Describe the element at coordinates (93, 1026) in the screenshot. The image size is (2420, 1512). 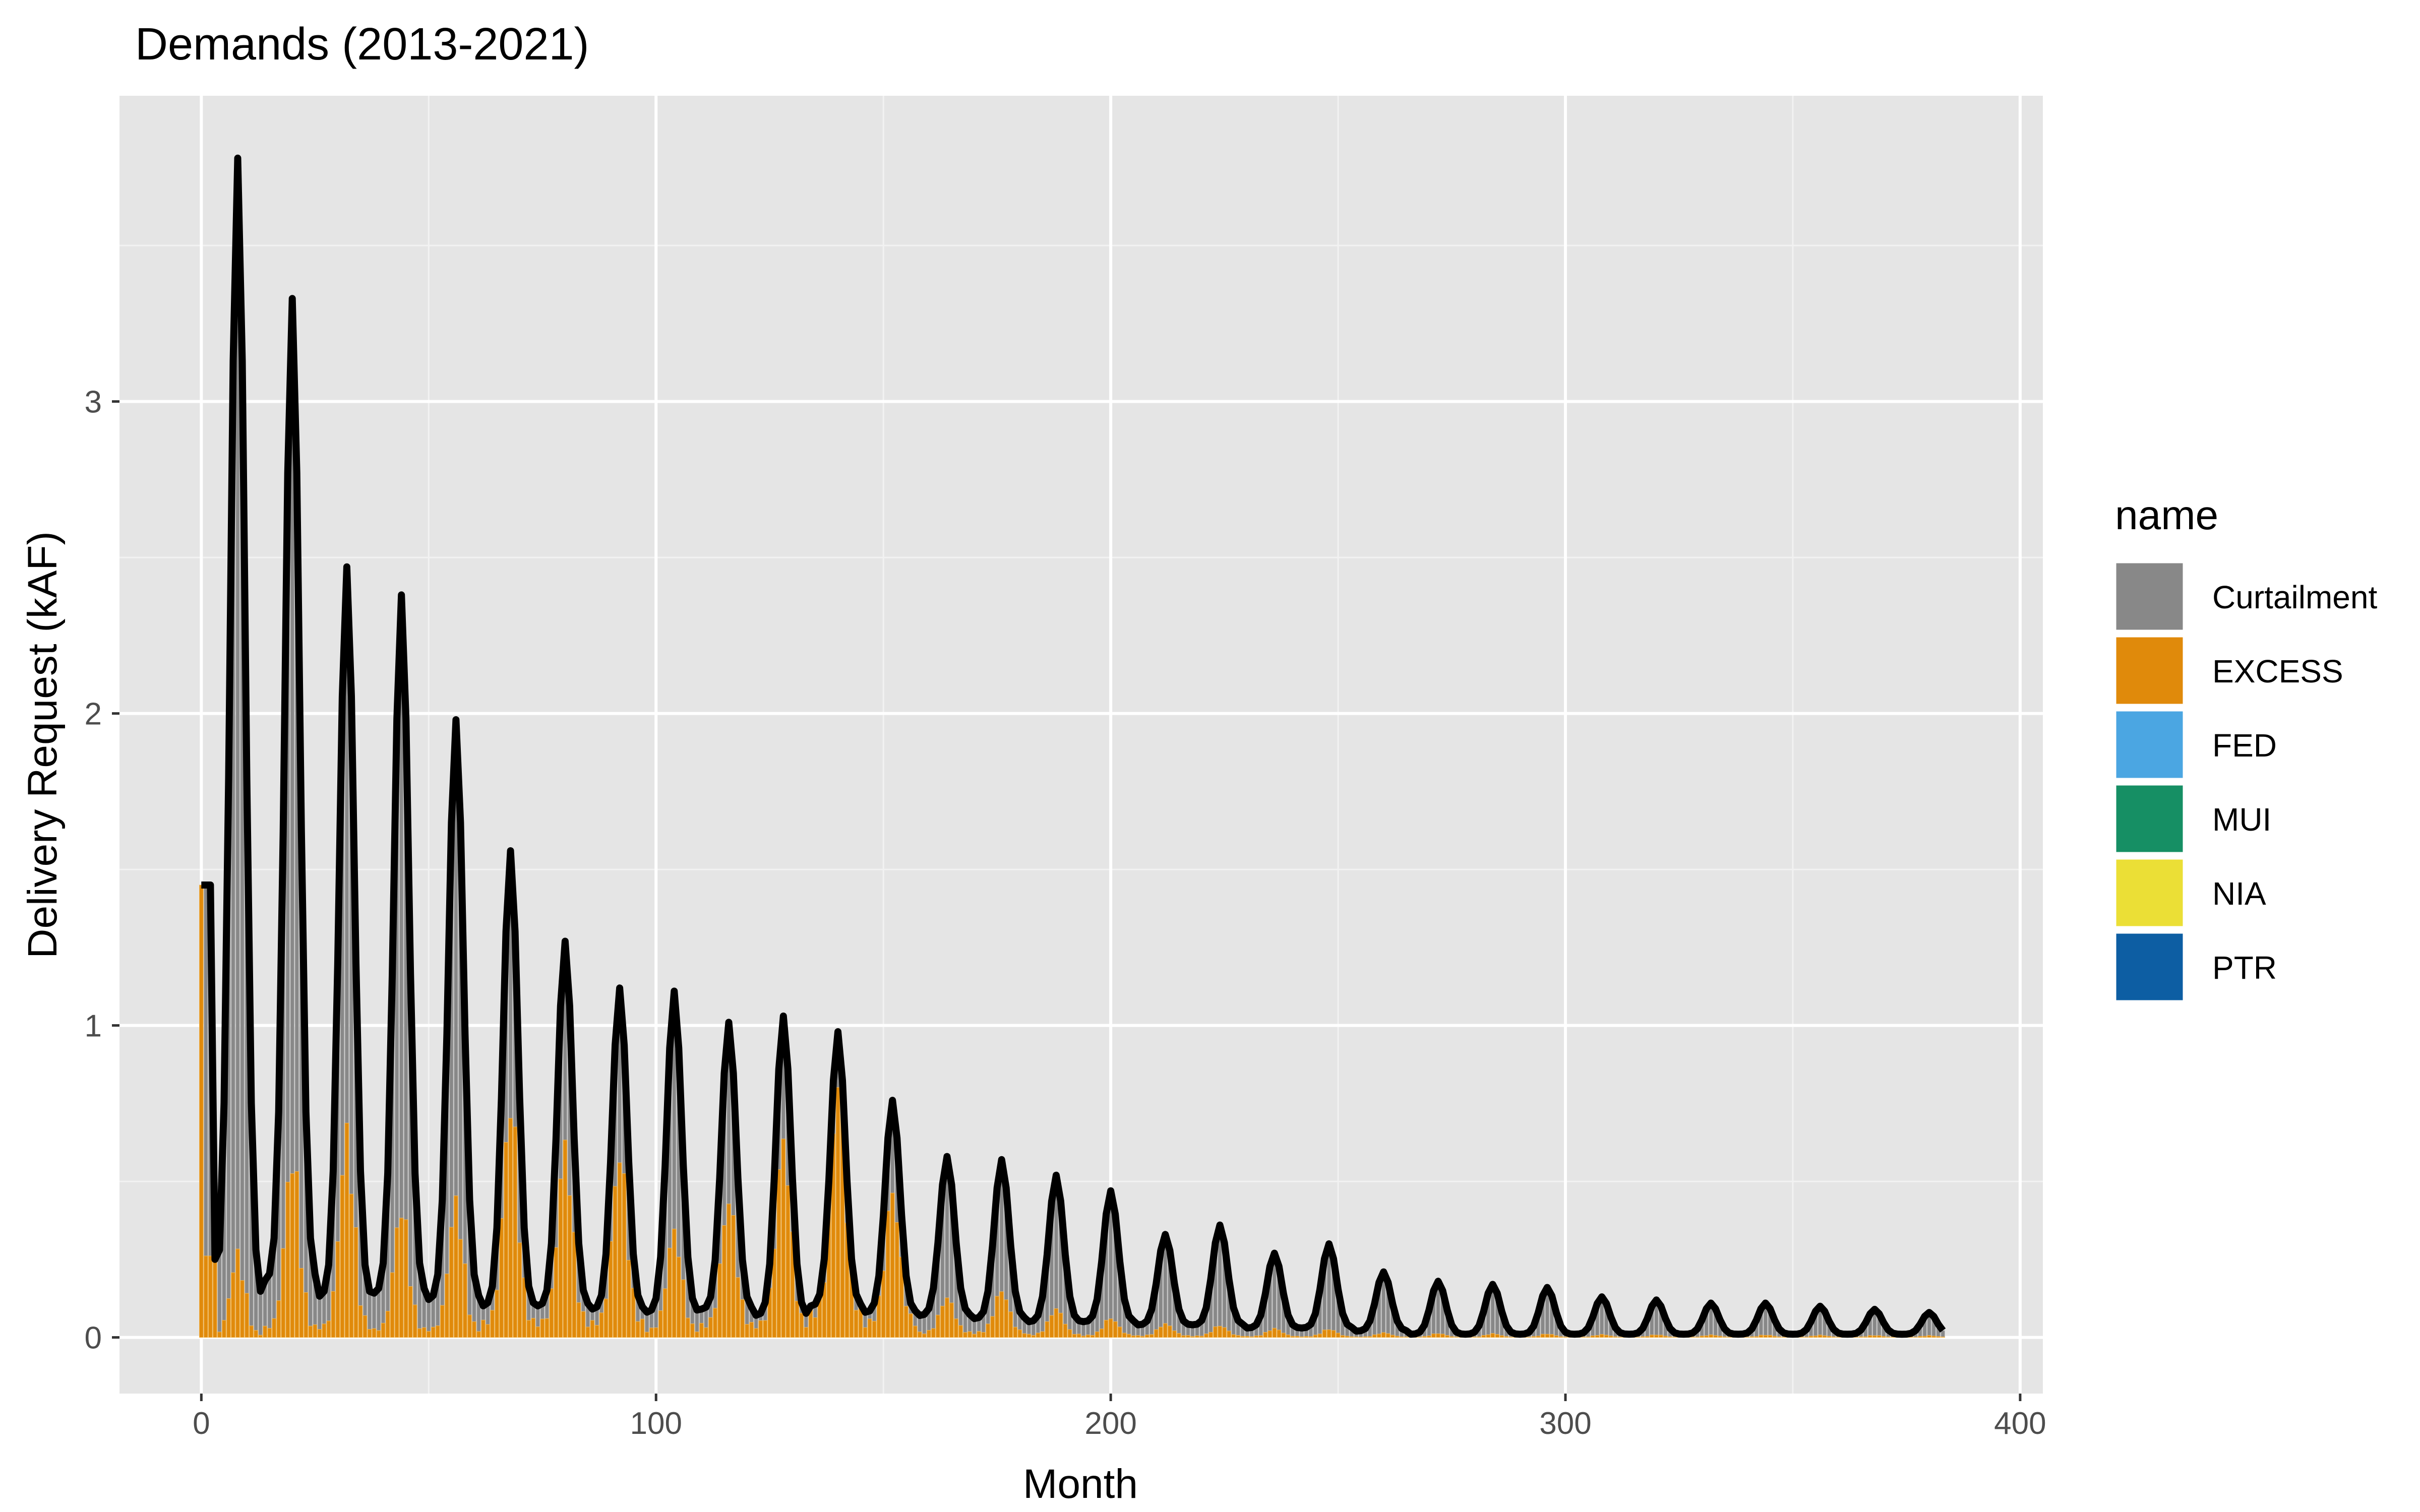
I see `y-tick-label: 1` at that location.